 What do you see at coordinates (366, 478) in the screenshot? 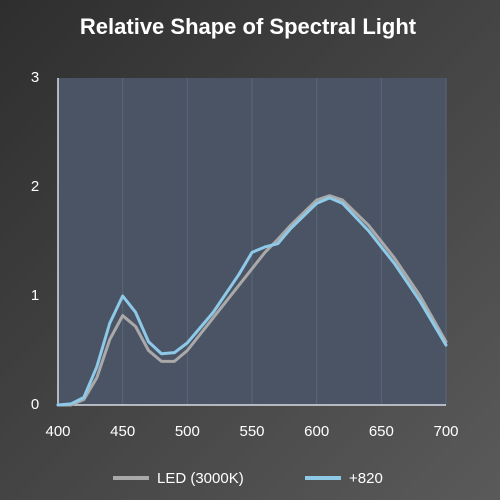
I see `legend-label: +820` at bounding box center [366, 478].